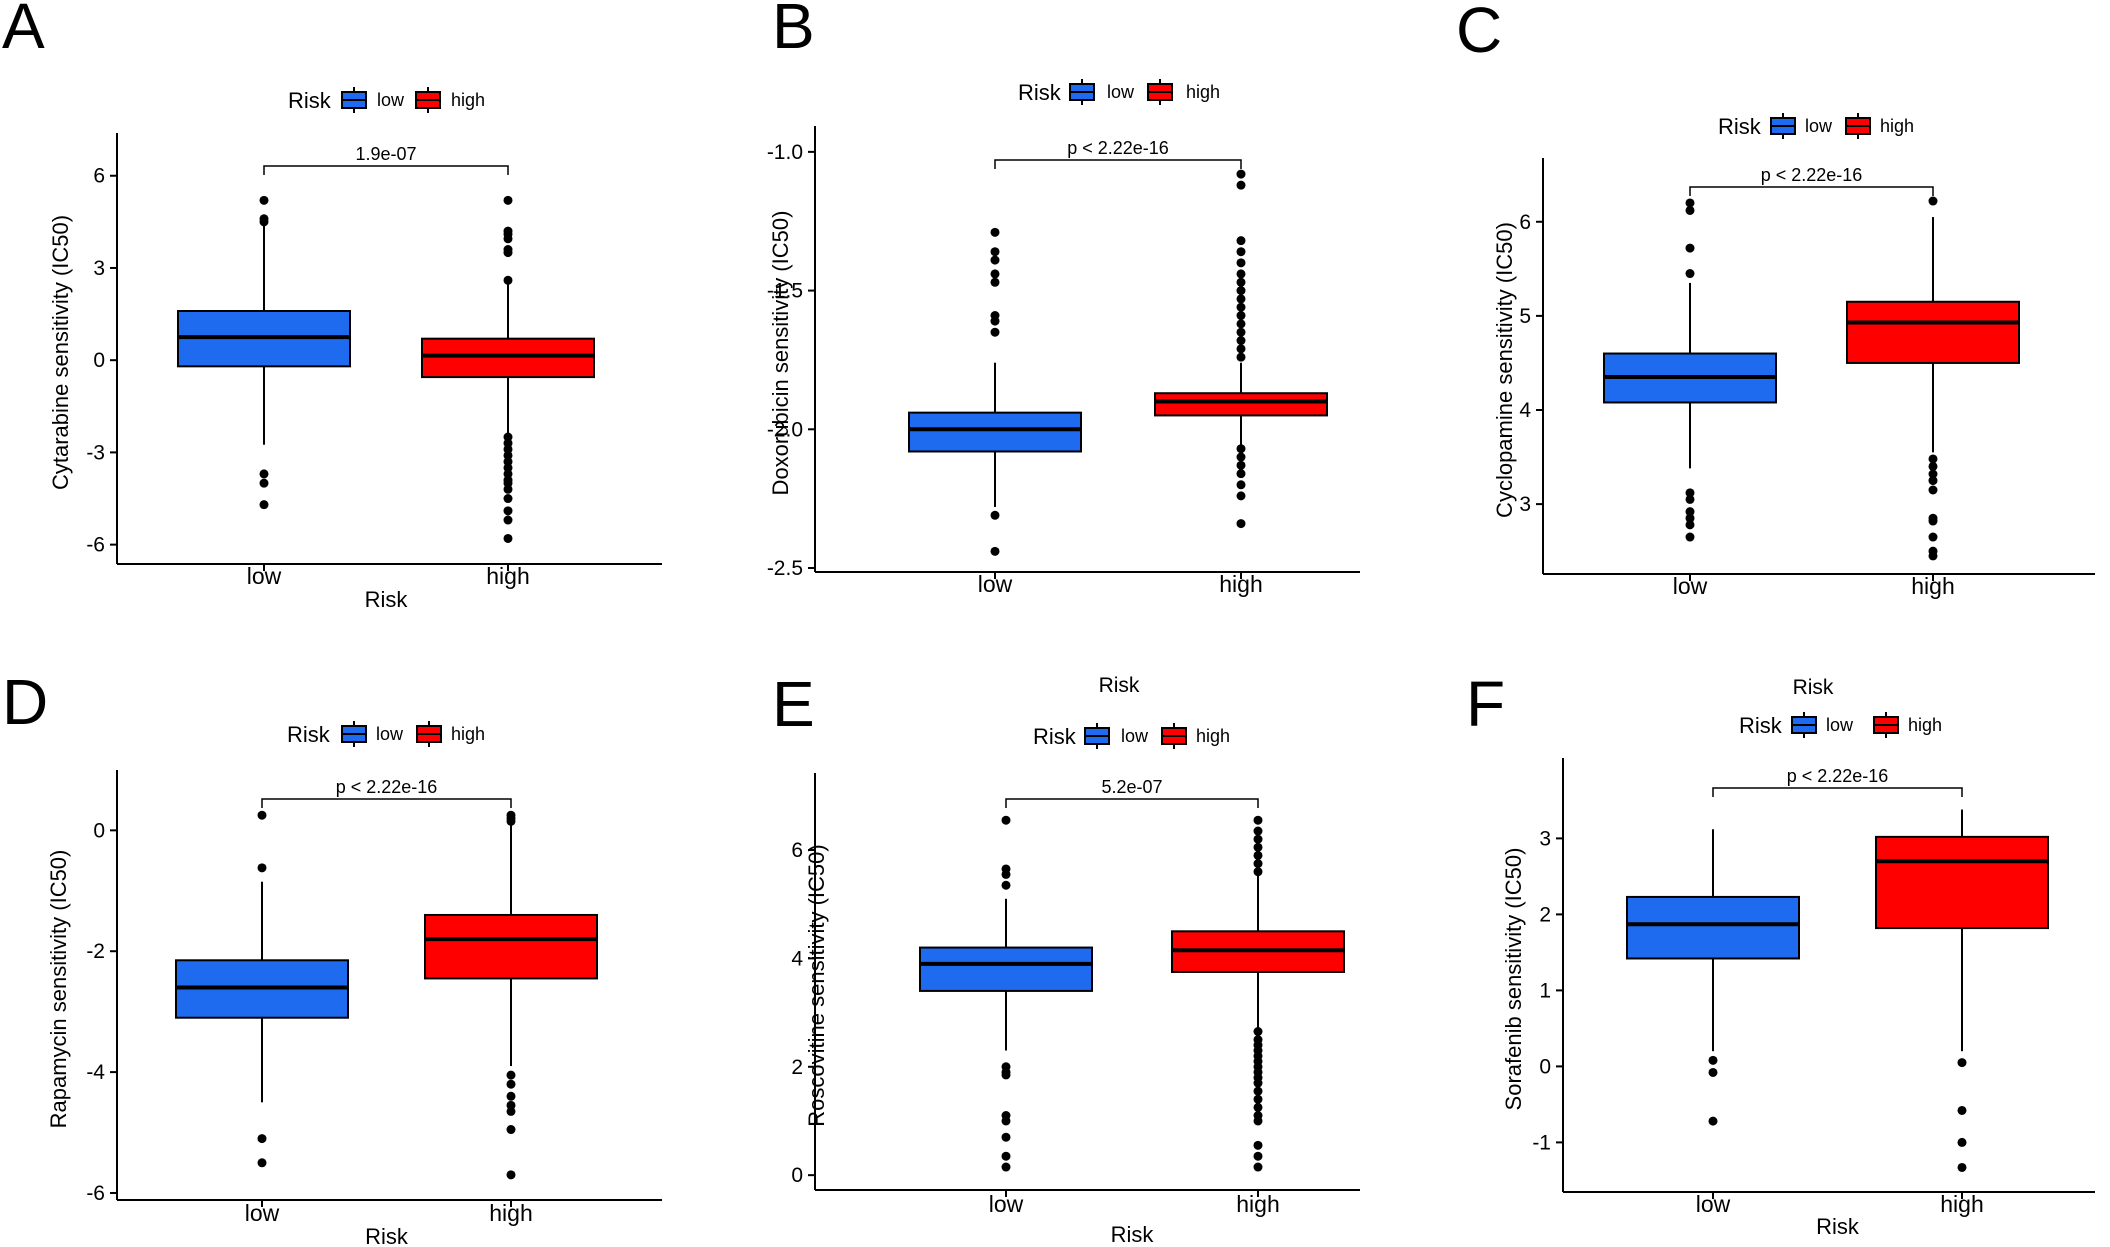  What do you see at coordinates (816, 985) in the screenshot?
I see `y-axis-title: Roscovitine sensitivity (IC50)` at bounding box center [816, 985].